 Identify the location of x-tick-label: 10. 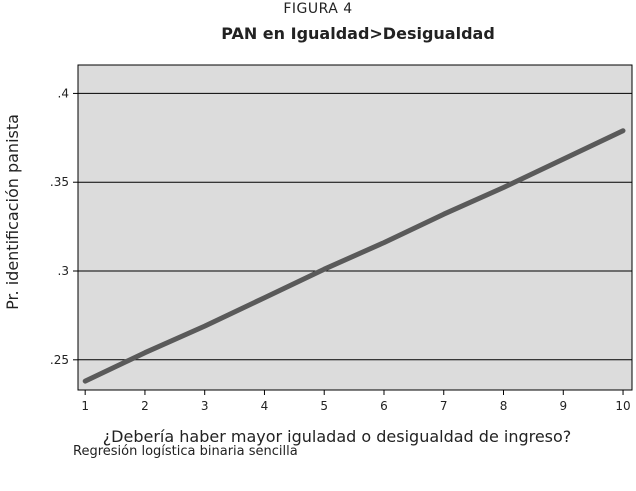
(622, 406).